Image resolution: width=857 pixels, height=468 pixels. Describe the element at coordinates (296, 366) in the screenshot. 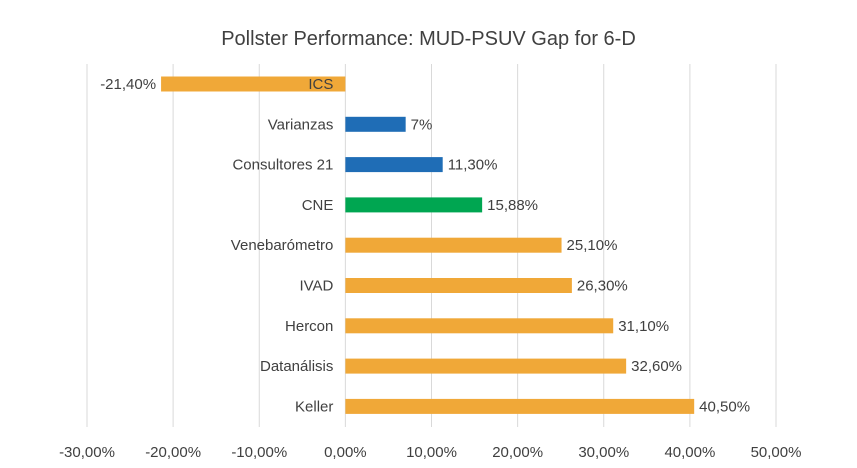

I see `category-label: Datanálisis` at that location.